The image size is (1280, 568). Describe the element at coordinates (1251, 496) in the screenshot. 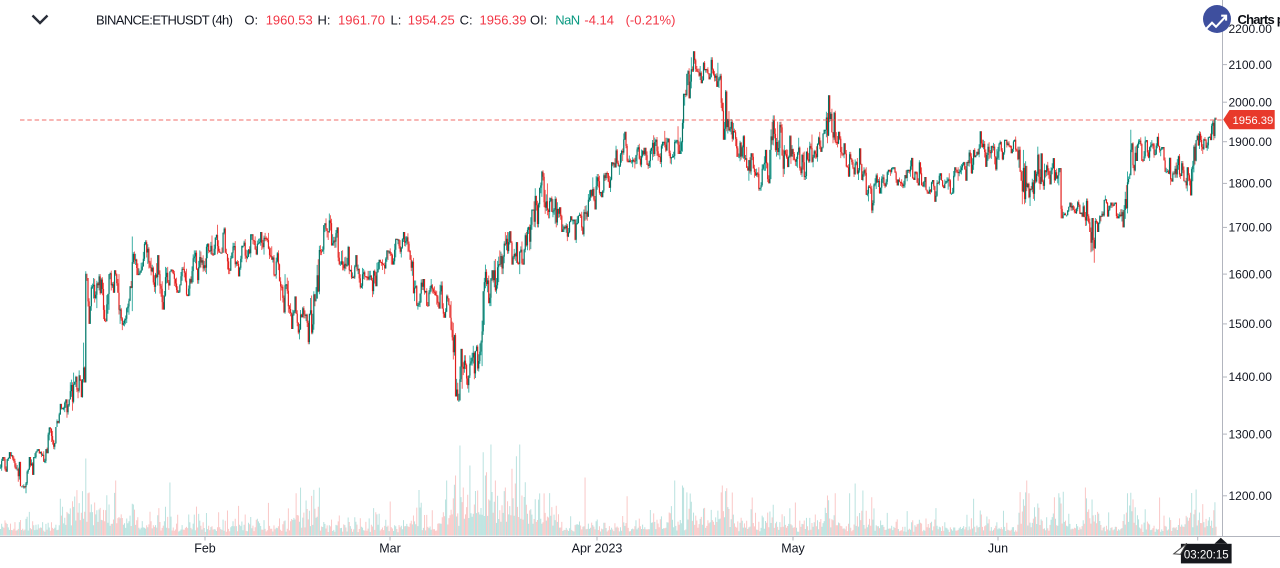

I see `svg-text: 1200.00` at that location.